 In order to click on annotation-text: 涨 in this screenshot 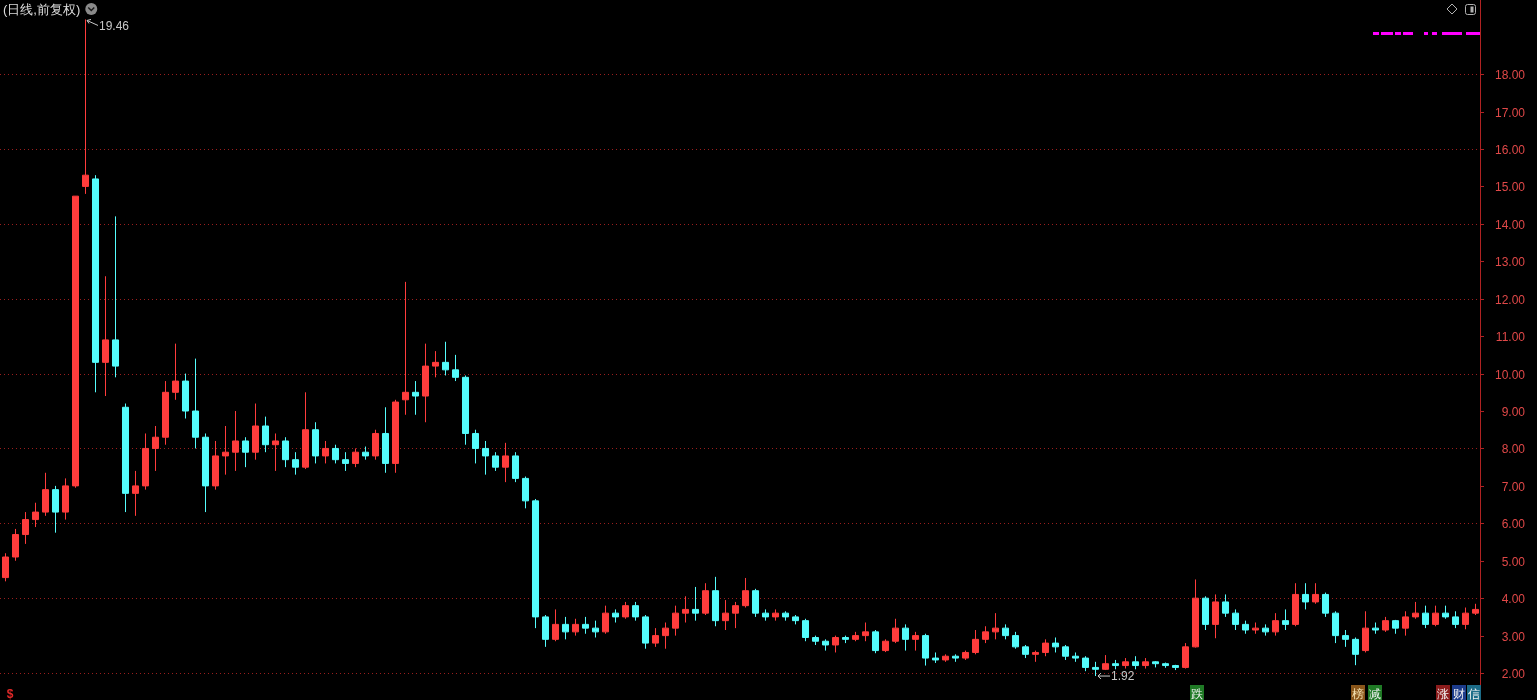, I will do `click(1443, 693)`.